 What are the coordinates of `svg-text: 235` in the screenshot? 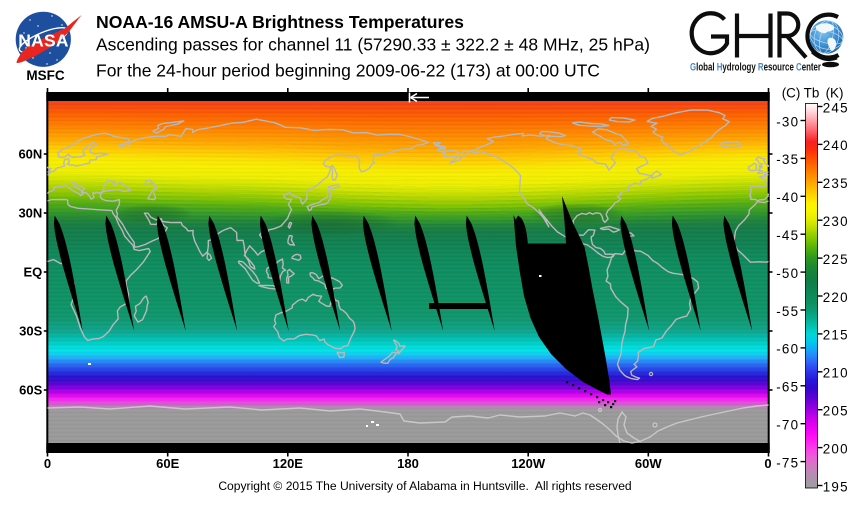 It's located at (836, 183).